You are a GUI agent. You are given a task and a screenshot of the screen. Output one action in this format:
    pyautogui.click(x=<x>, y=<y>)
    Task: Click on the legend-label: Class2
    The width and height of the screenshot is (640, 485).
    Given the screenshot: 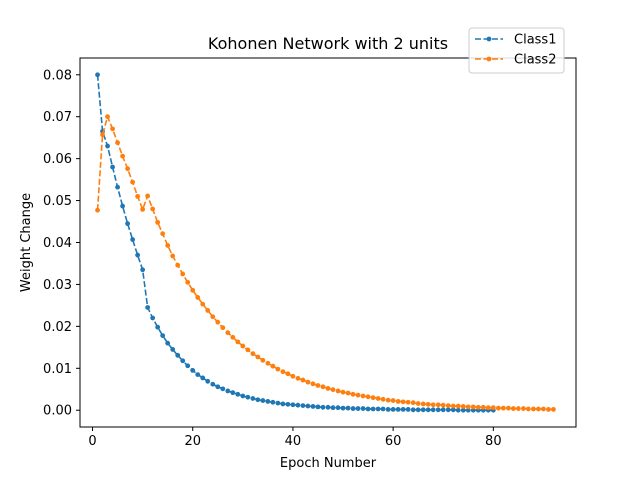 What is the action you would take?
    pyautogui.click(x=535, y=60)
    